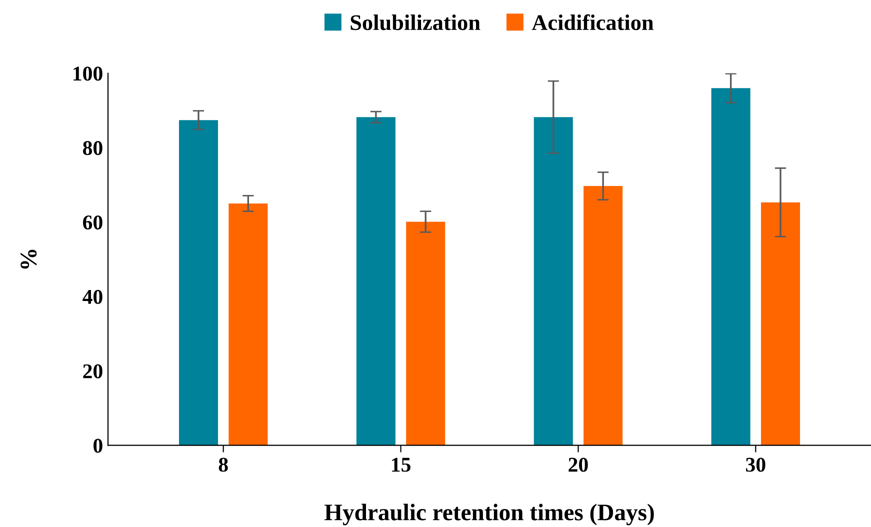 Image resolution: width=871 pixels, height=527 pixels. I want to click on x-tick-label: 8, so click(223, 465).